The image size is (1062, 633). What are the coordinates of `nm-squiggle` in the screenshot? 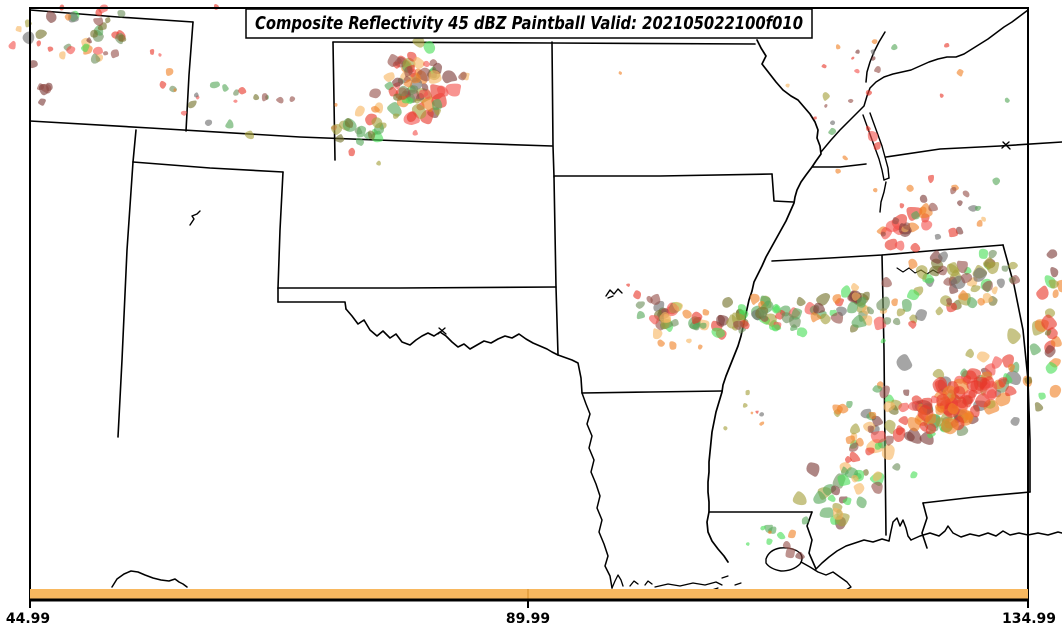 It's located at (195, 218).